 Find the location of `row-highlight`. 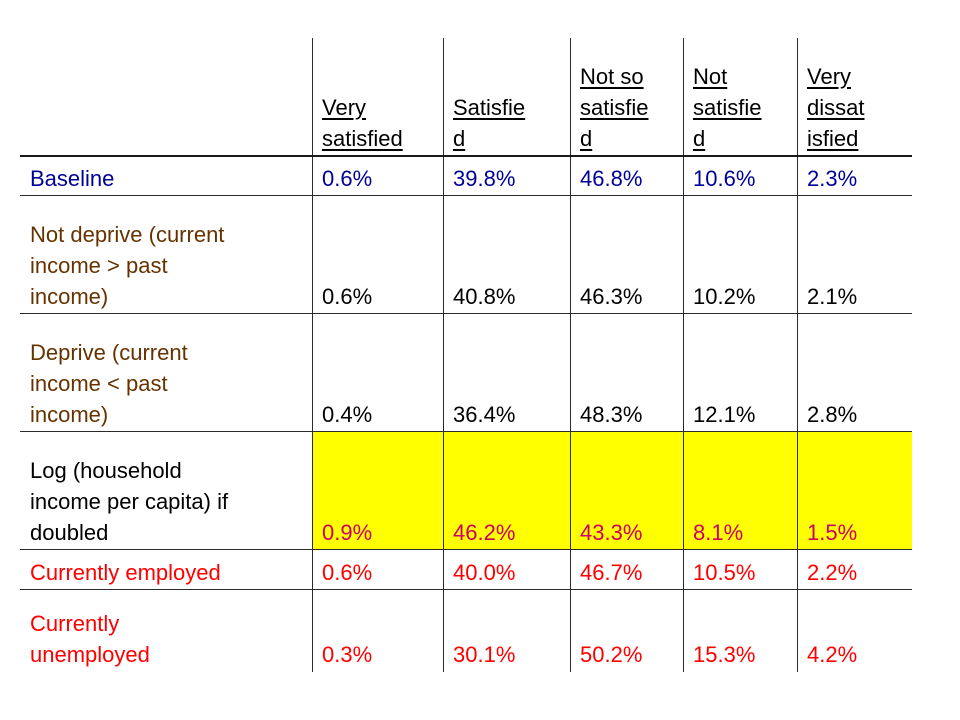

row-highlight is located at coordinates (612, 491).